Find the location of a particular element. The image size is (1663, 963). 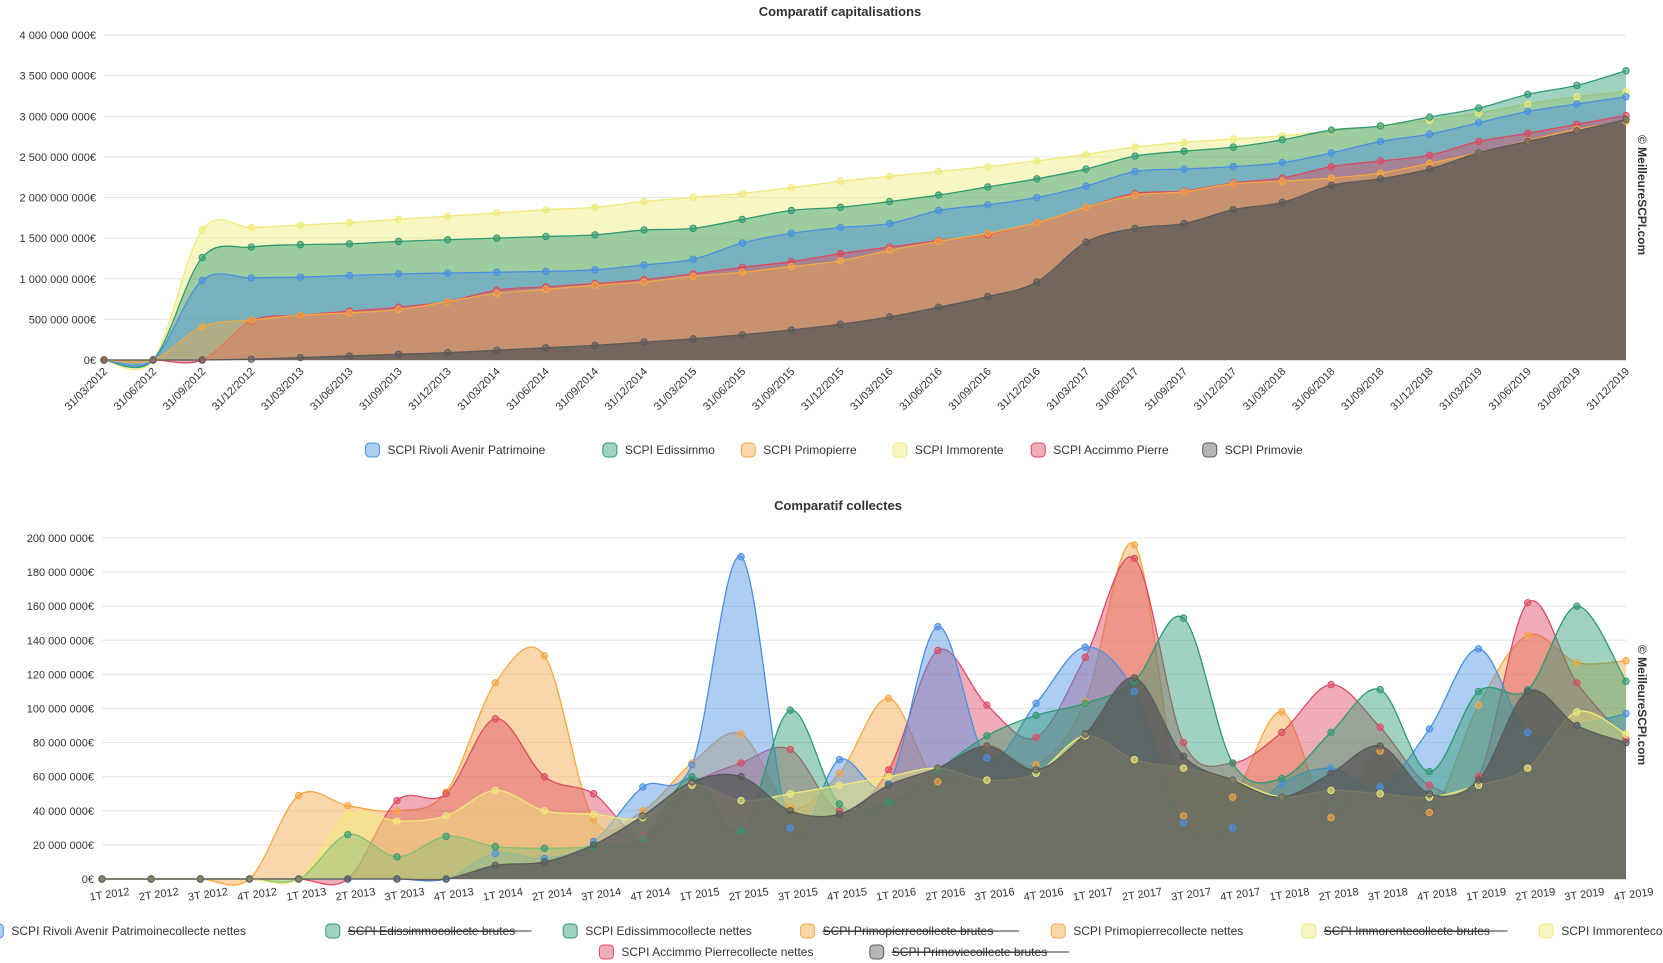

legend-item-primopierre: SCPI Primopierrecollecte nettes is located at coordinates (1146, 931).